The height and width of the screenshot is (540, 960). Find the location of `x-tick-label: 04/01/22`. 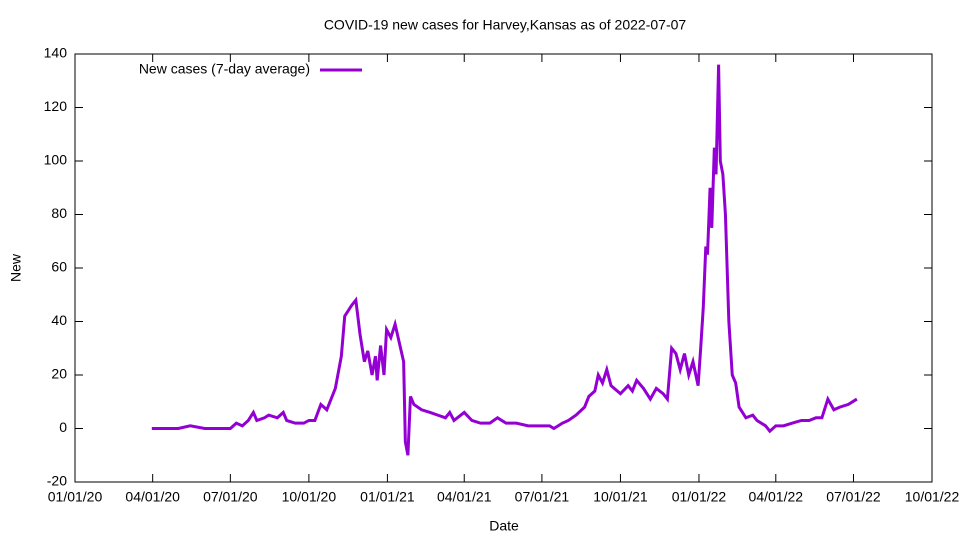

x-tick-label: 04/01/22 is located at coordinates (776, 497).